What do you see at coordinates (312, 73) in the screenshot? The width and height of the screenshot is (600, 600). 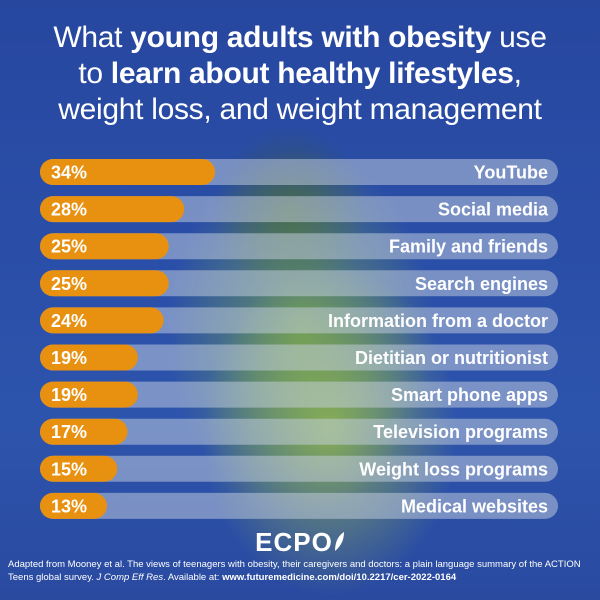 I see `title-emphasis: learn about healthy lifestyles` at bounding box center [312, 73].